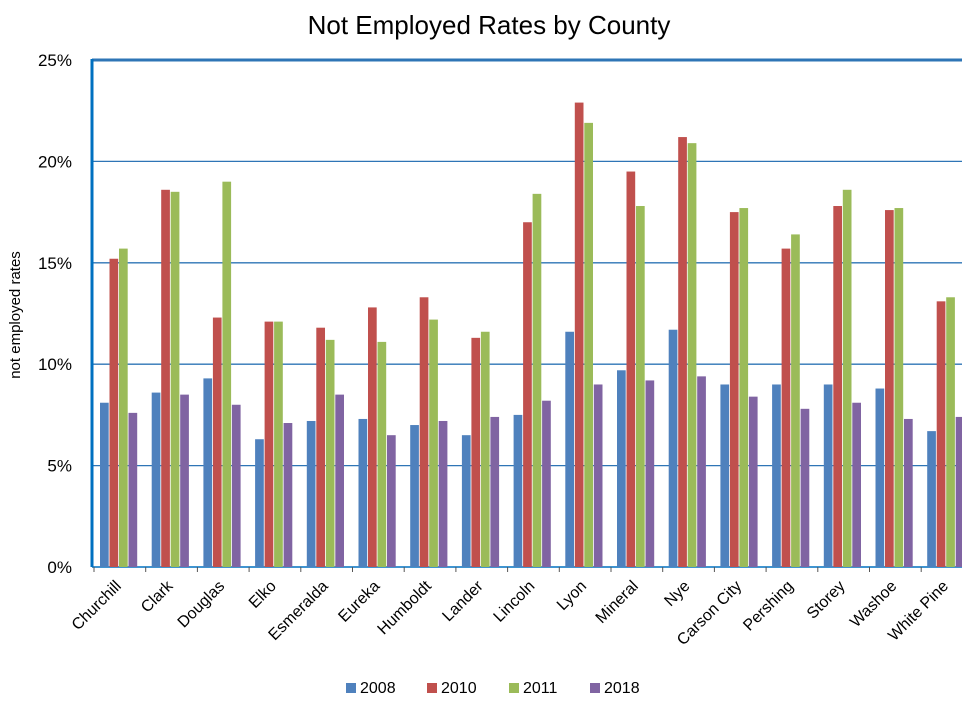  Describe the element at coordinates (826, 600) in the screenshot. I see `x-tick-label: Storey` at that location.